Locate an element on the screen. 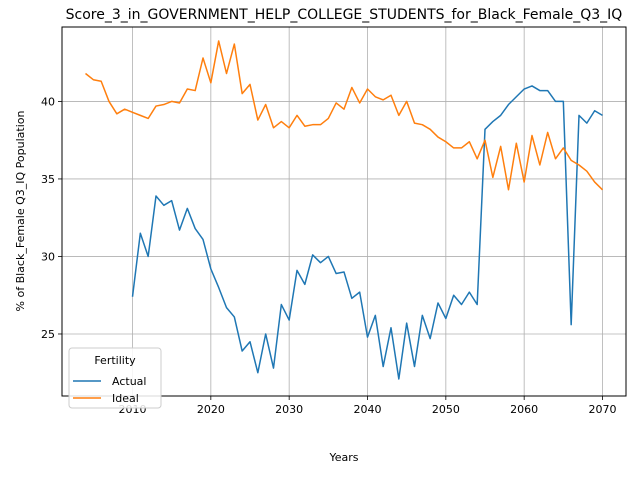 The width and height of the screenshot is (640, 480). legend-label-actual: Actual is located at coordinates (129, 381).